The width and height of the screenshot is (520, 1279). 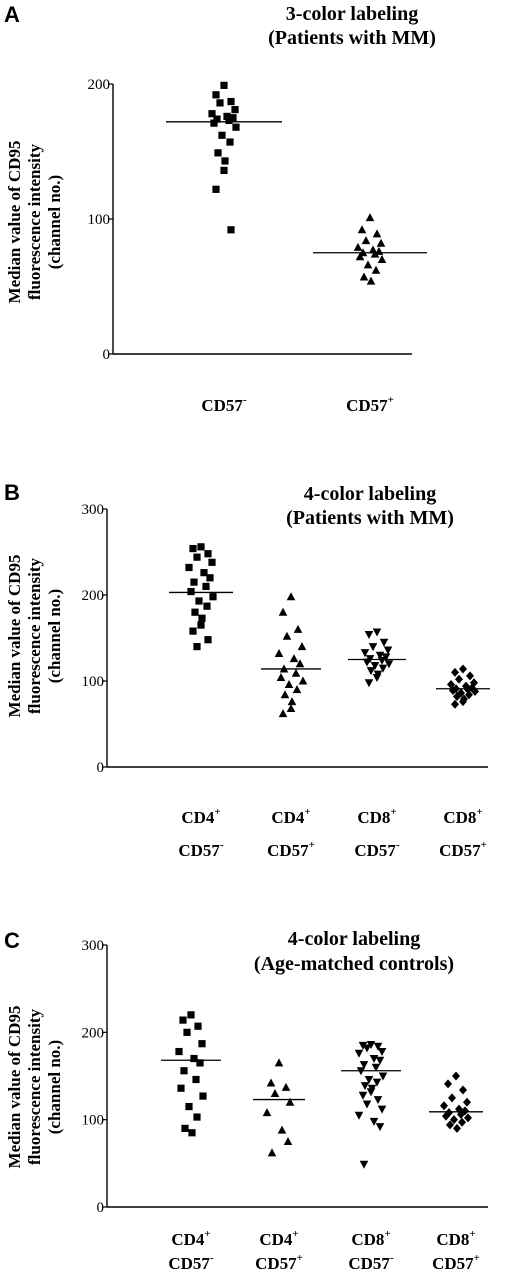 What do you see at coordinates (93, 1033) in the screenshot?
I see `y-tick-label: 200` at bounding box center [93, 1033].